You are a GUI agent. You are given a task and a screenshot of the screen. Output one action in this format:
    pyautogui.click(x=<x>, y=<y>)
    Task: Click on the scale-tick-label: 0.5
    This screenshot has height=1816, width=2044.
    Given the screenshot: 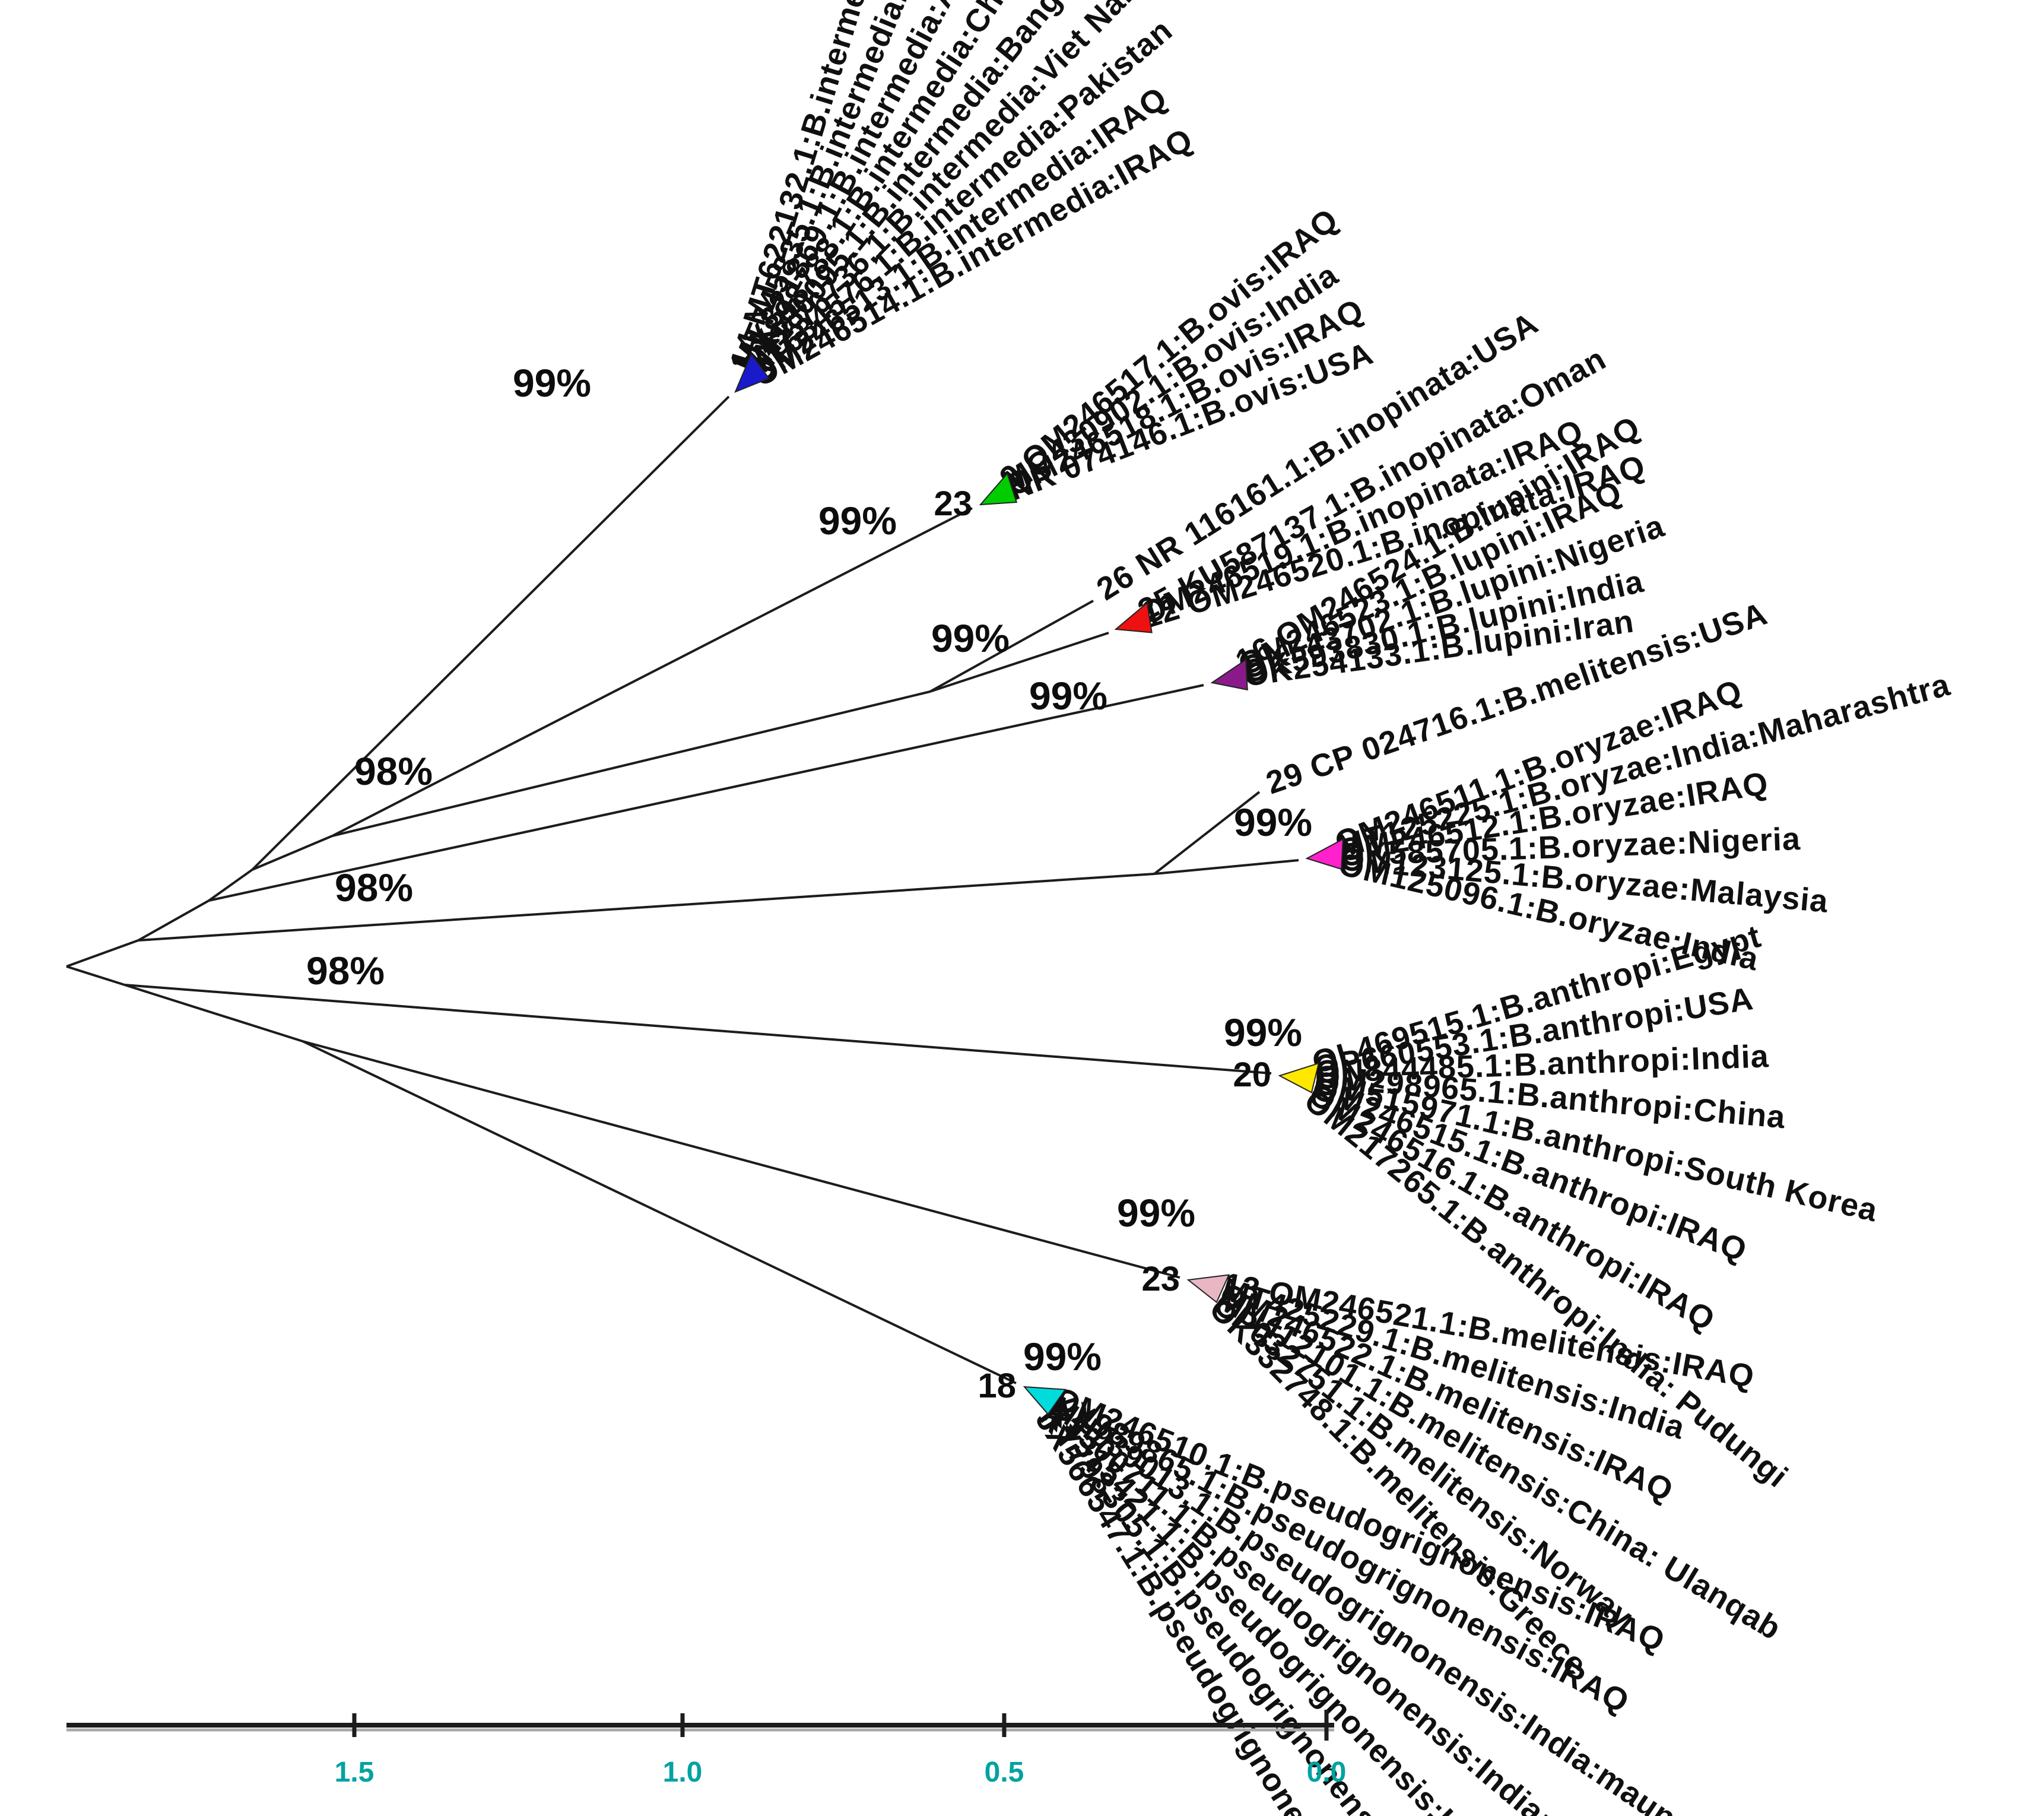 What is the action you would take?
    pyautogui.click(x=1004, y=1772)
    